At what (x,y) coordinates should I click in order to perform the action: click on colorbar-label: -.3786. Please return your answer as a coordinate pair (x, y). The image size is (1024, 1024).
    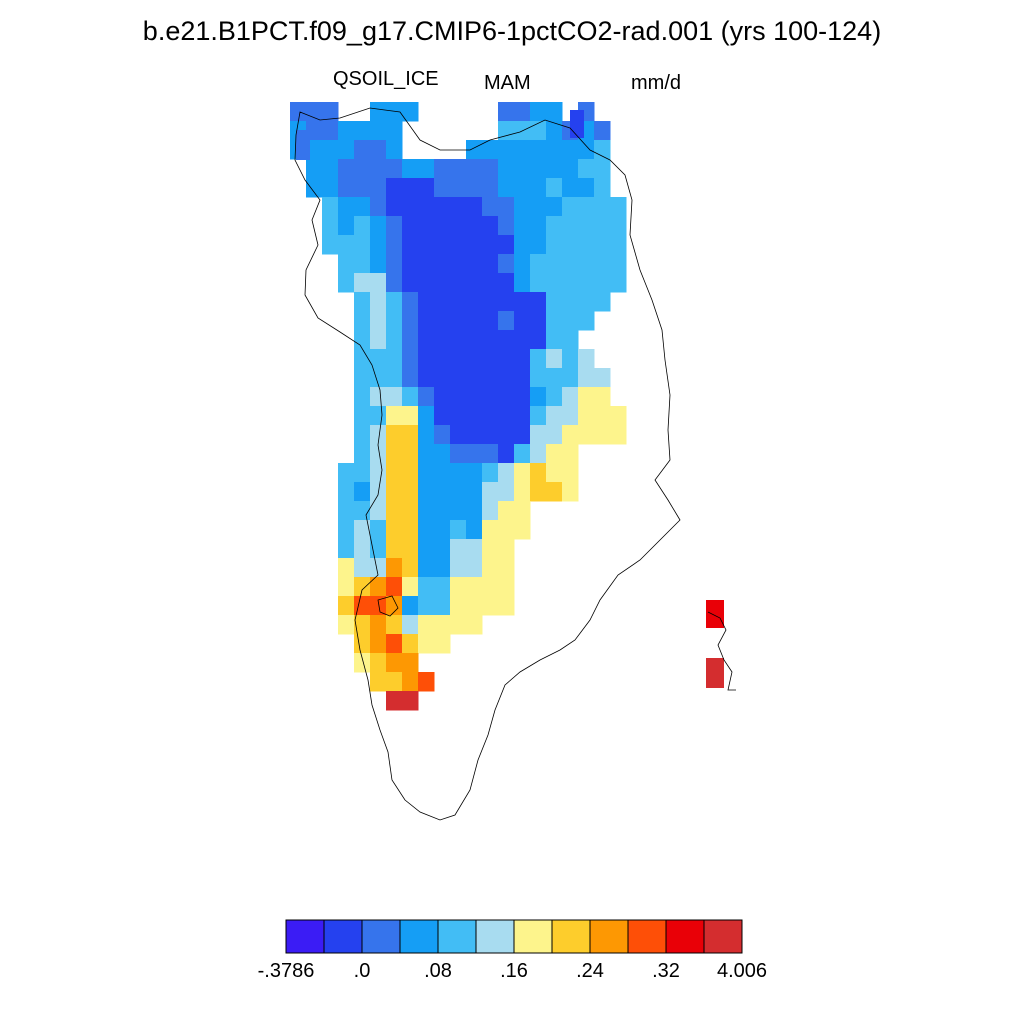
    Looking at the image, I should click on (286, 971).